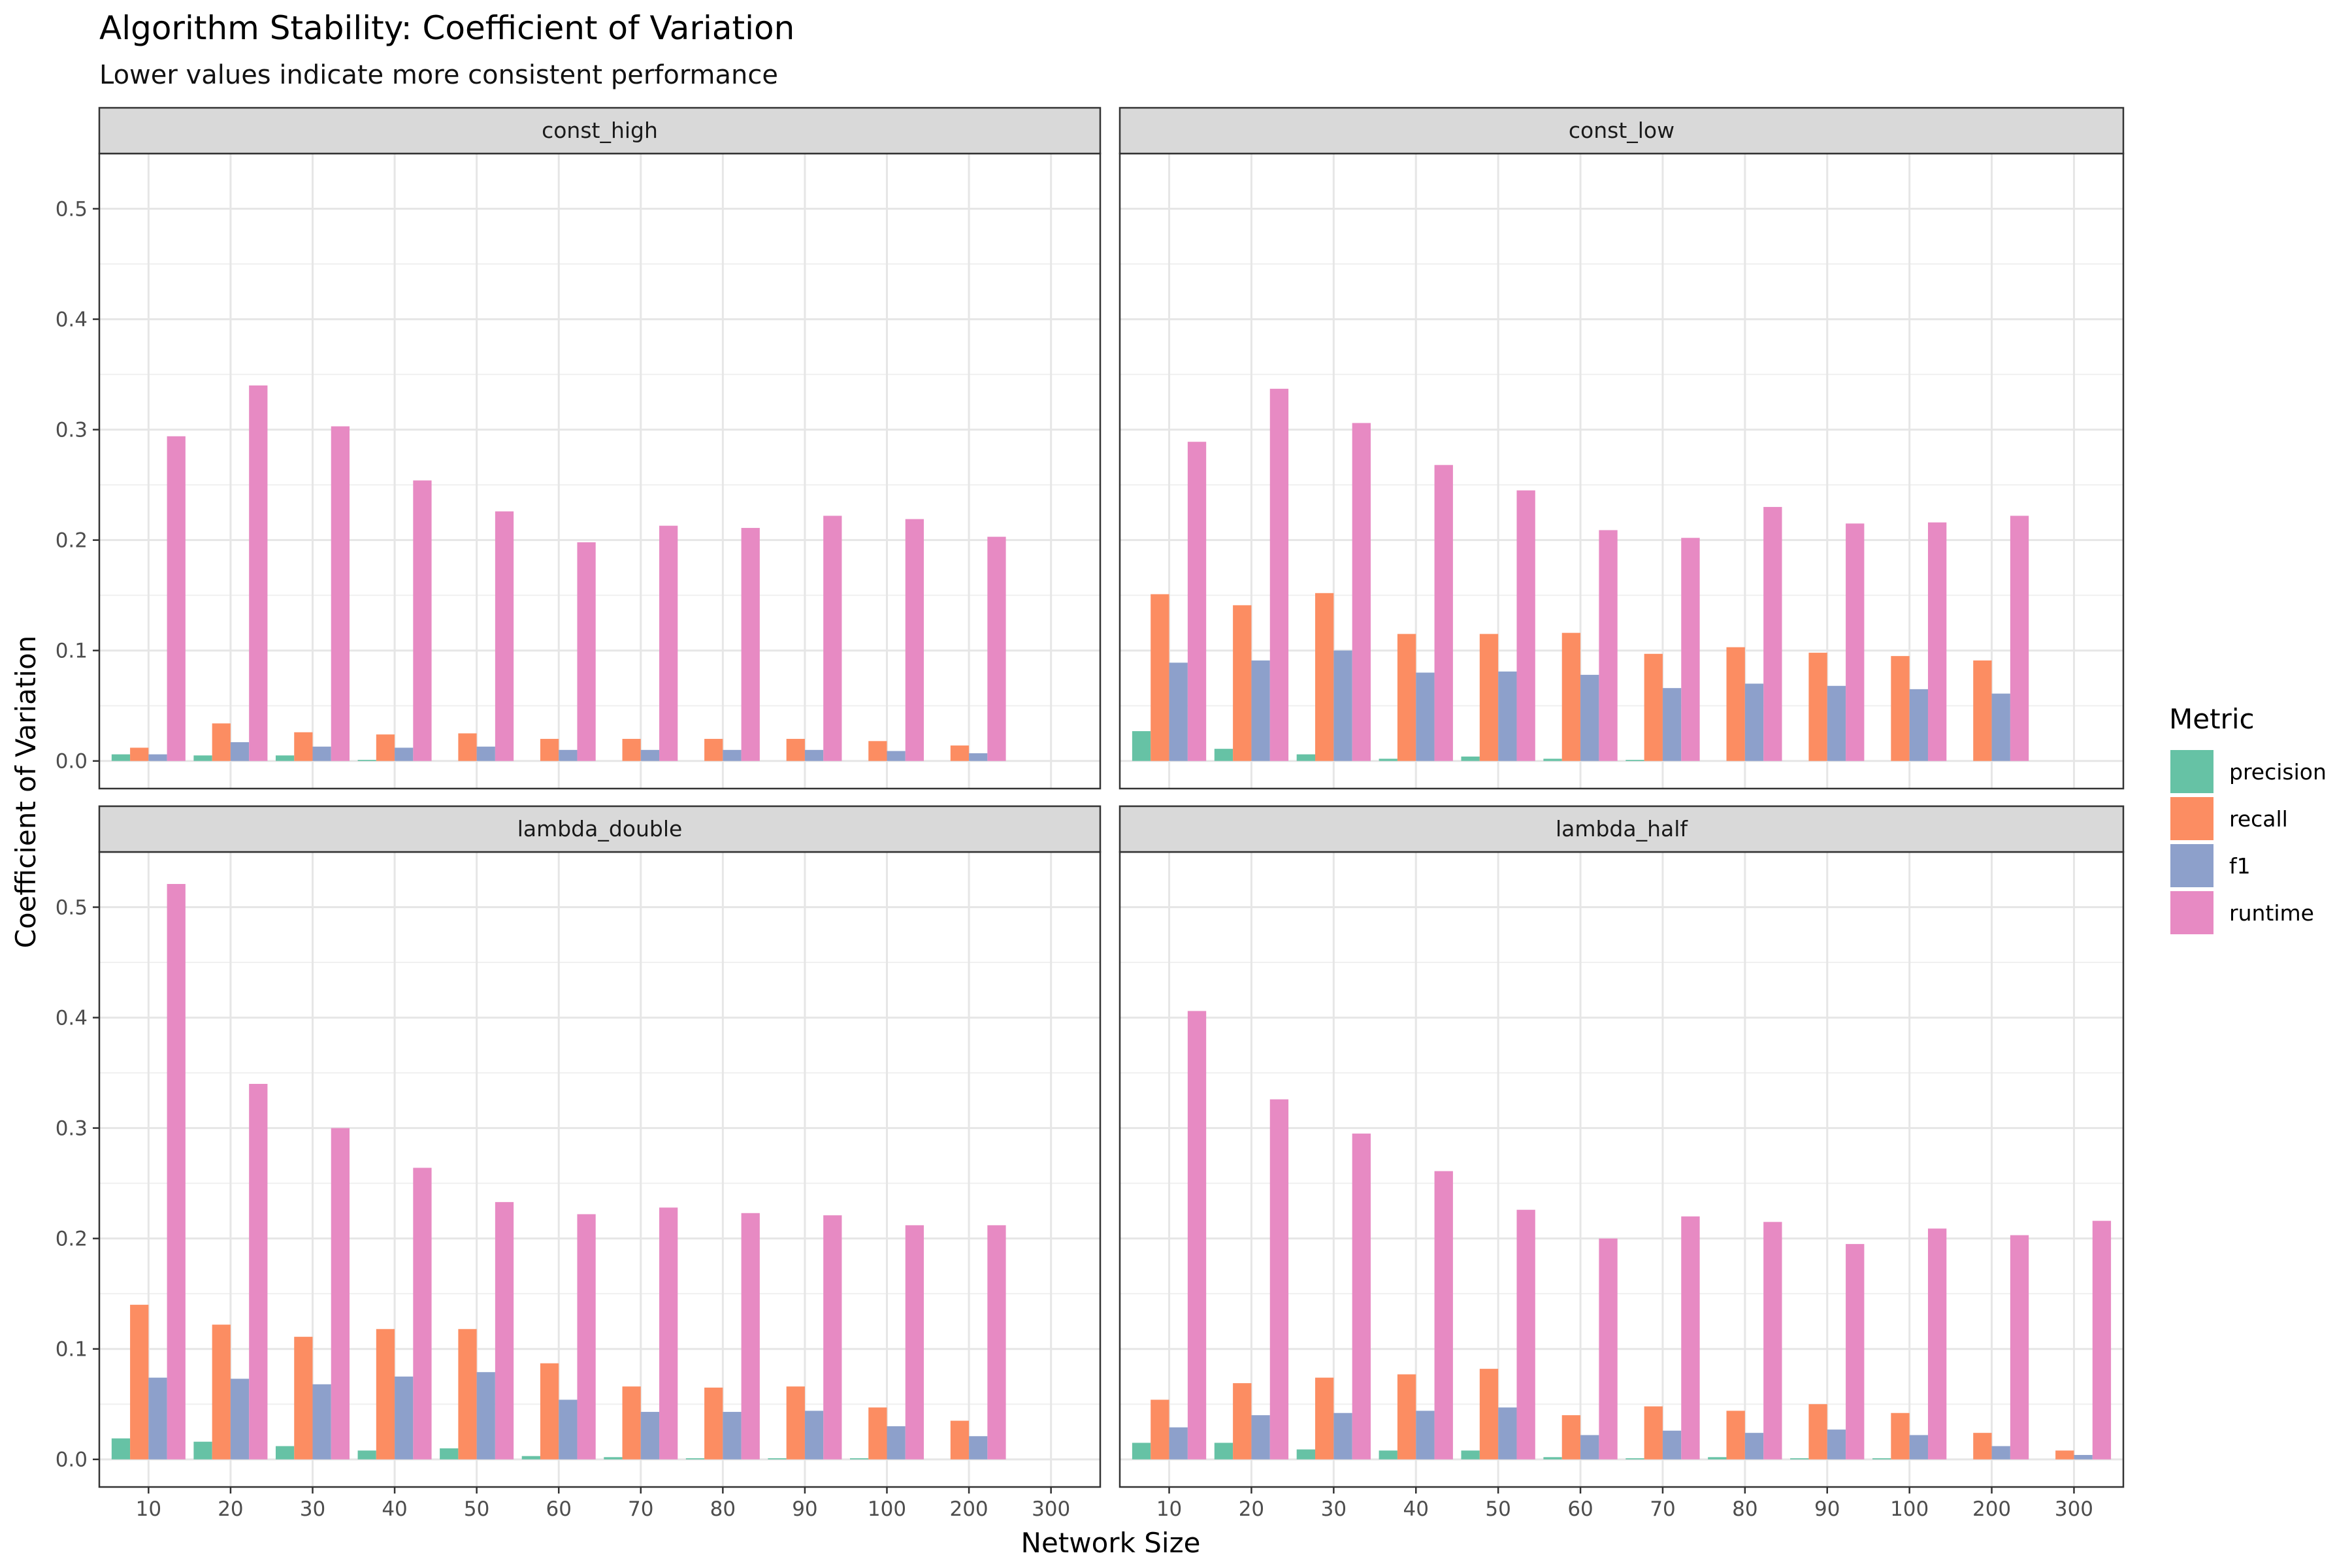 The width and height of the screenshot is (2352, 1568). Describe the element at coordinates (2191, 771) in the screenshot. I see `legend-key-precision` at that location.